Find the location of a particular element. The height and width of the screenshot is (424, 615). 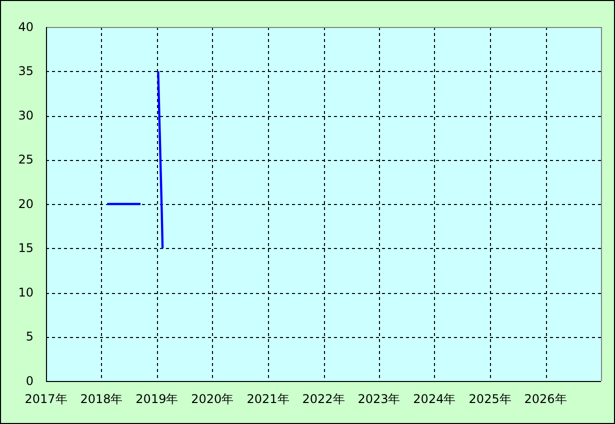

x-tick-label: 2020年 is located at coordinates (212, 399).